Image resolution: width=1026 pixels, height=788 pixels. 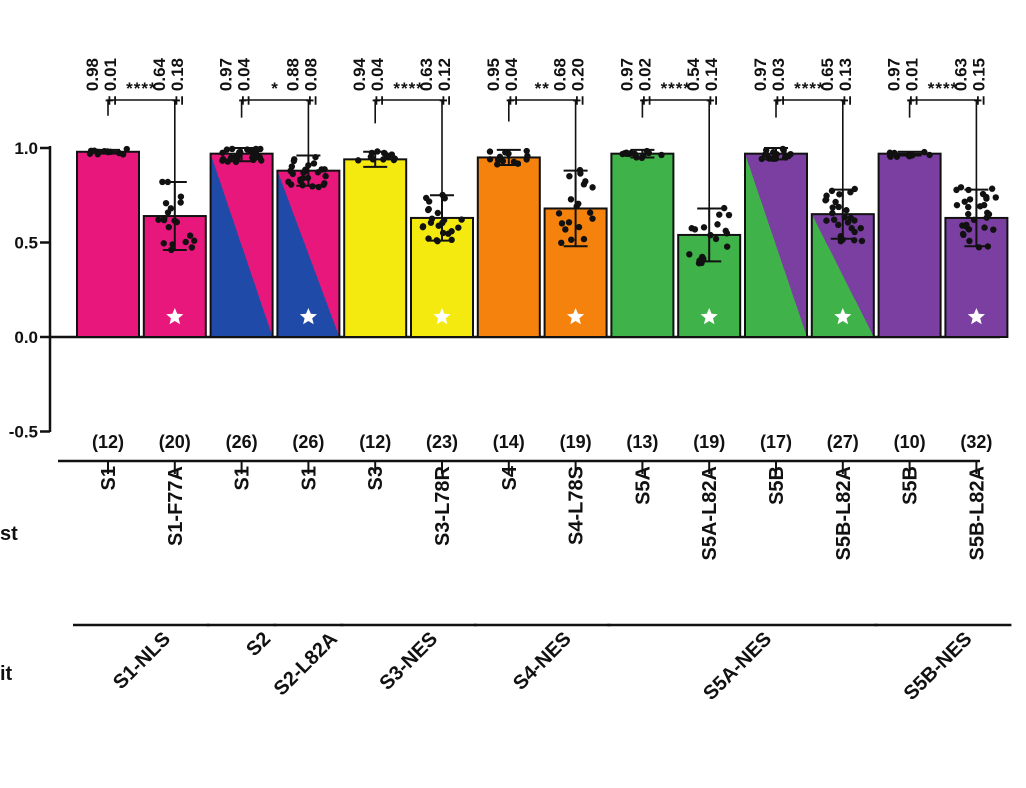 I want to click on mean-label: 0.54, so click(x=693, y=74).